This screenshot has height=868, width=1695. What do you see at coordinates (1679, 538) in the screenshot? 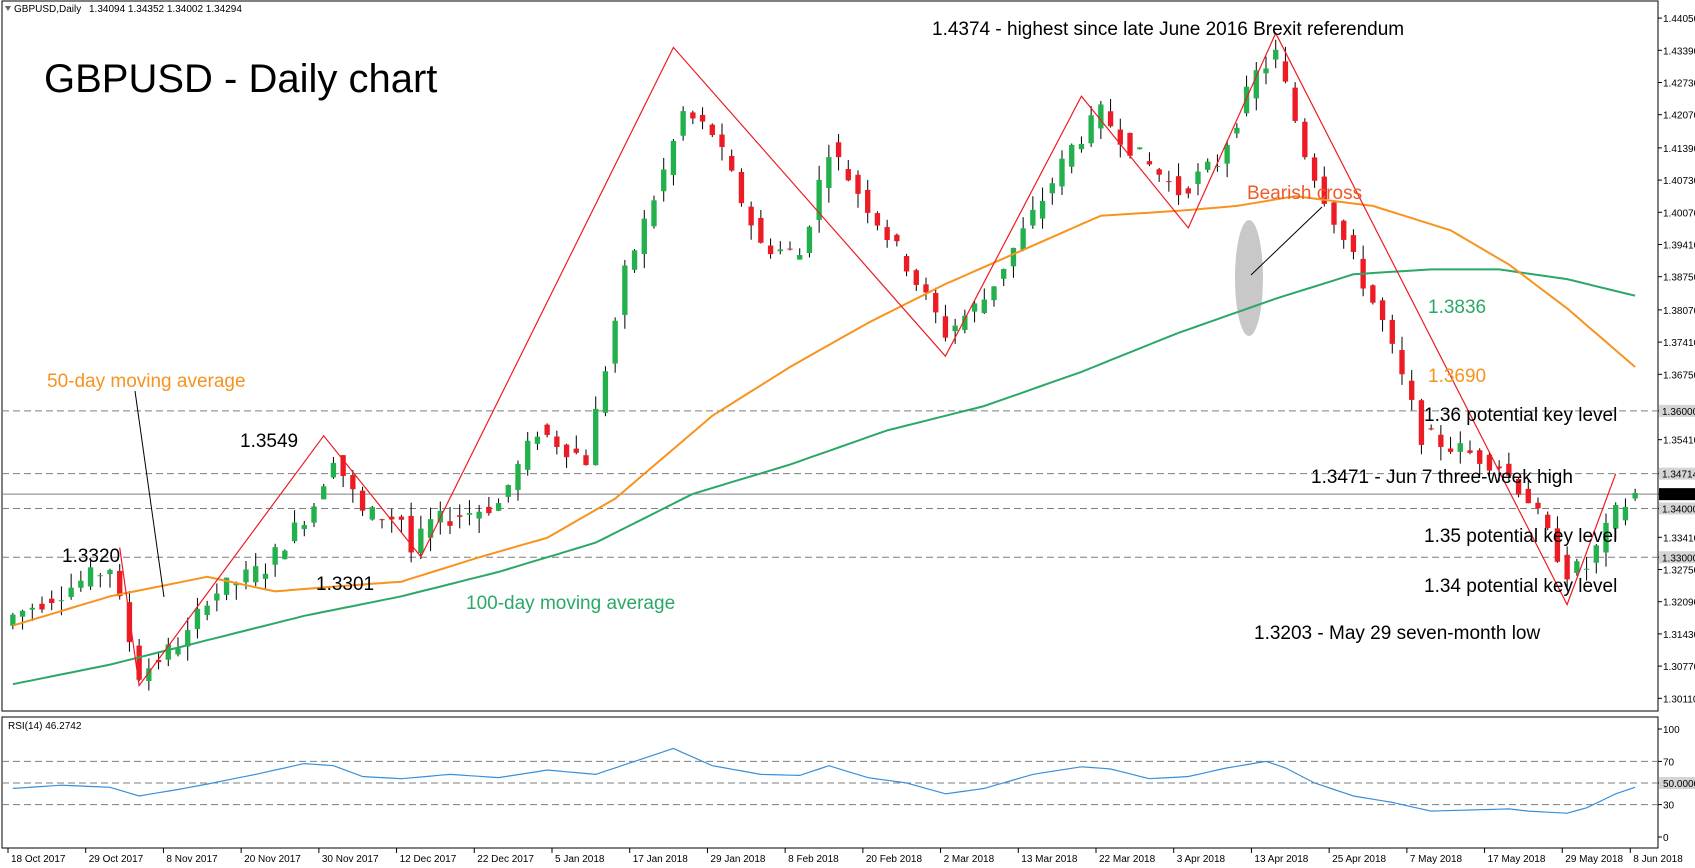
I see `price-tick-label: 1.33410` at bounding box center [1679, 538].